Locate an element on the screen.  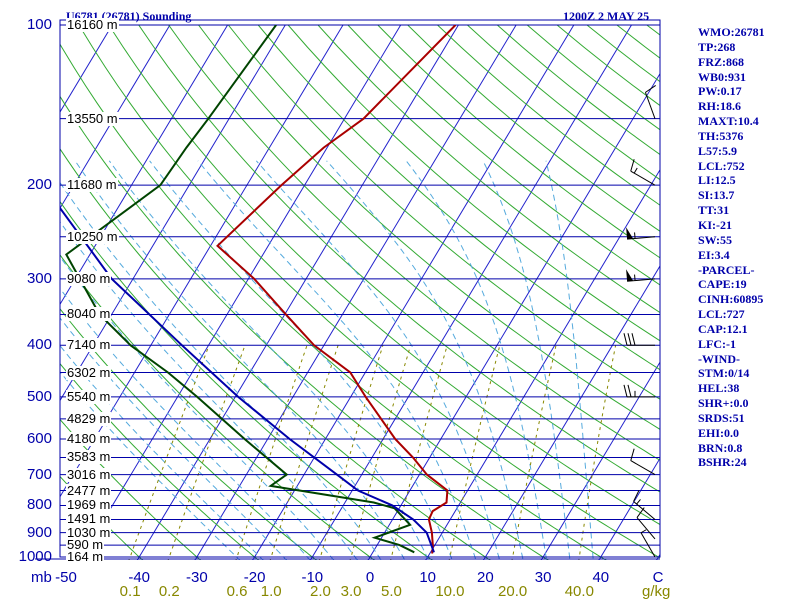
pressure-tick-label: 600 is located at coordinates (39, 438).